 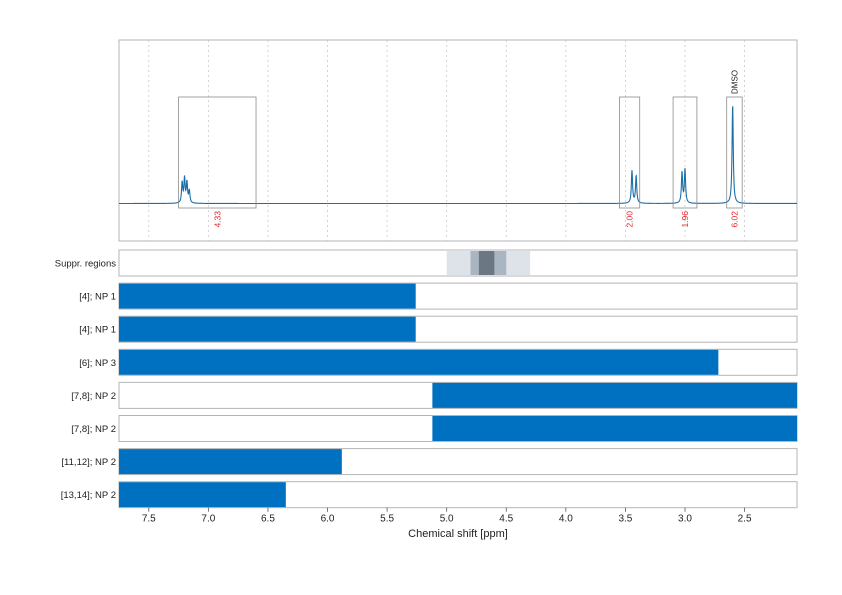 I want to click on spectrum-trace, so click(x=458, y=155).